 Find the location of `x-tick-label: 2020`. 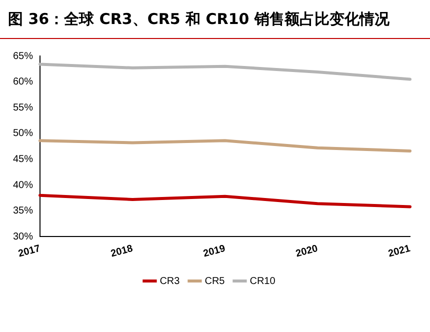

x-tick-label: 2020 is located at coordinates (307, 251).